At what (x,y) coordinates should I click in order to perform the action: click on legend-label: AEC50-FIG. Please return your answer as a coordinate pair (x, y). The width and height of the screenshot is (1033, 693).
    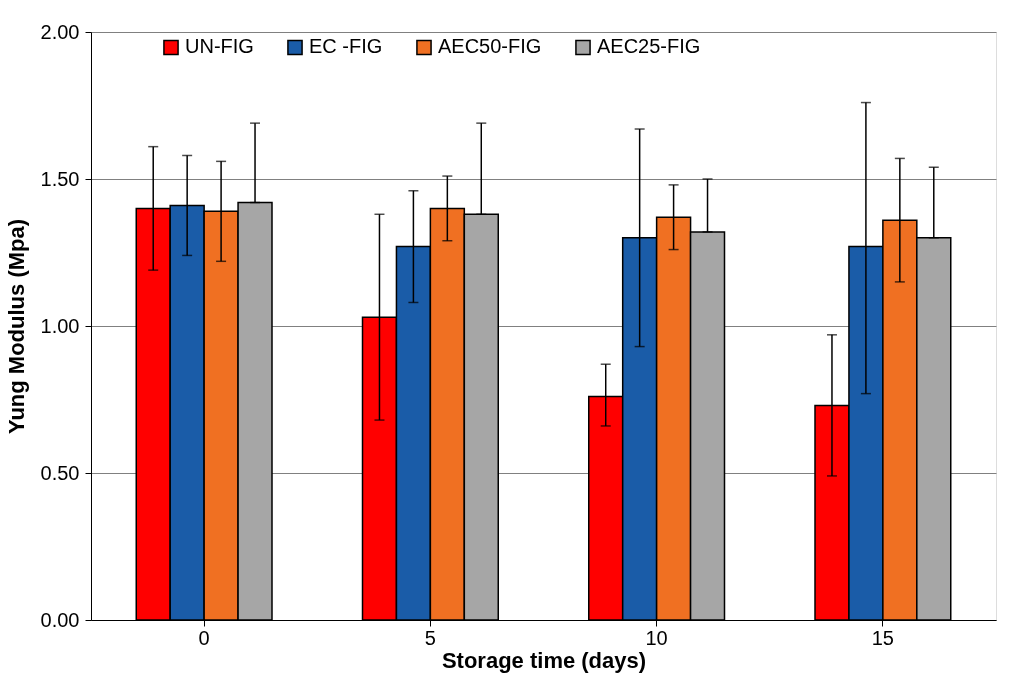
    Looking at the image, I should click on (490, 46).